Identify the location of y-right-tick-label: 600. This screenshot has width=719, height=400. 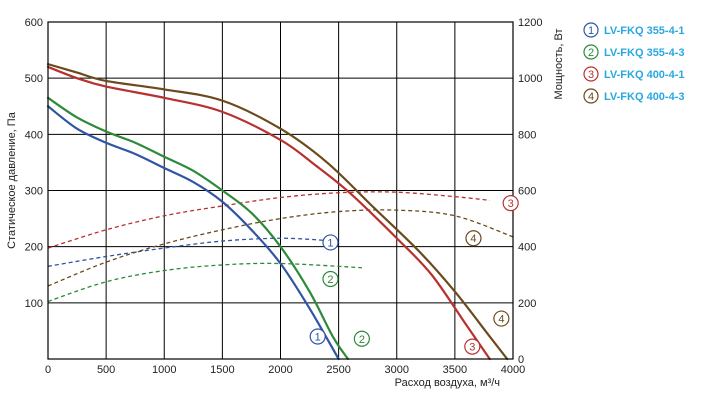
(527, 192).